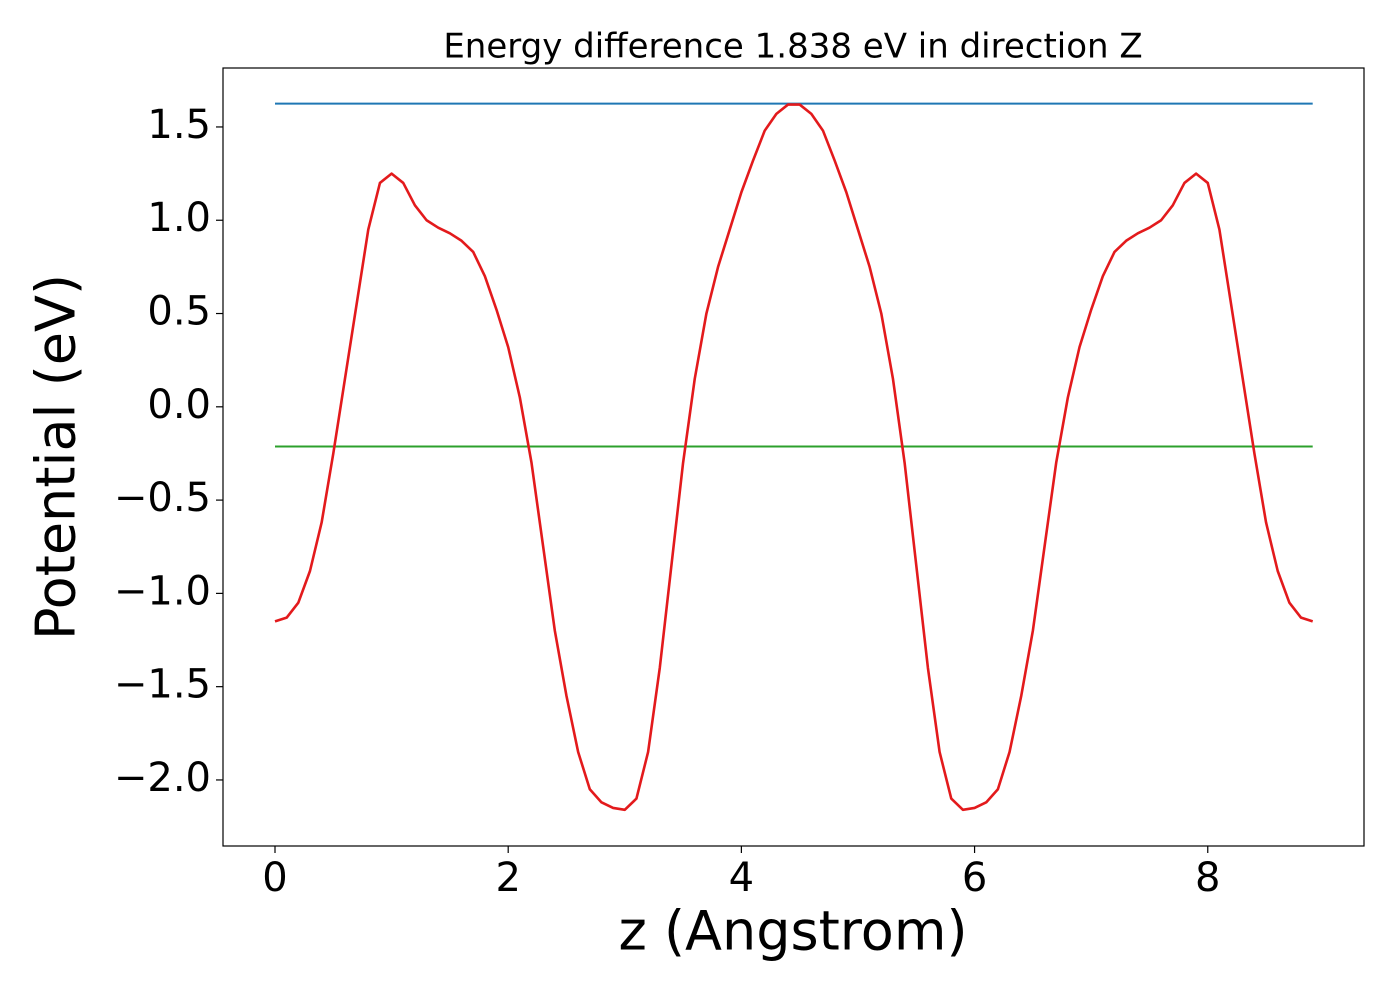  I want to click on x-tick-label: 6, so click(974, 878).